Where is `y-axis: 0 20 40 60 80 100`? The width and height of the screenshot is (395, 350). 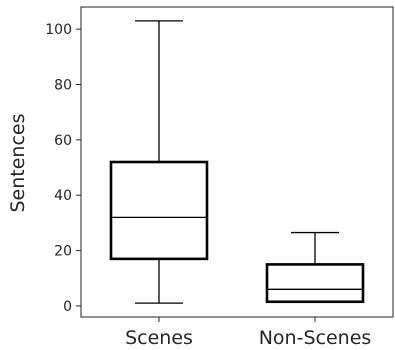 y-axis: 0 20 40 60 80 100 is located at coordinates (63, 168).